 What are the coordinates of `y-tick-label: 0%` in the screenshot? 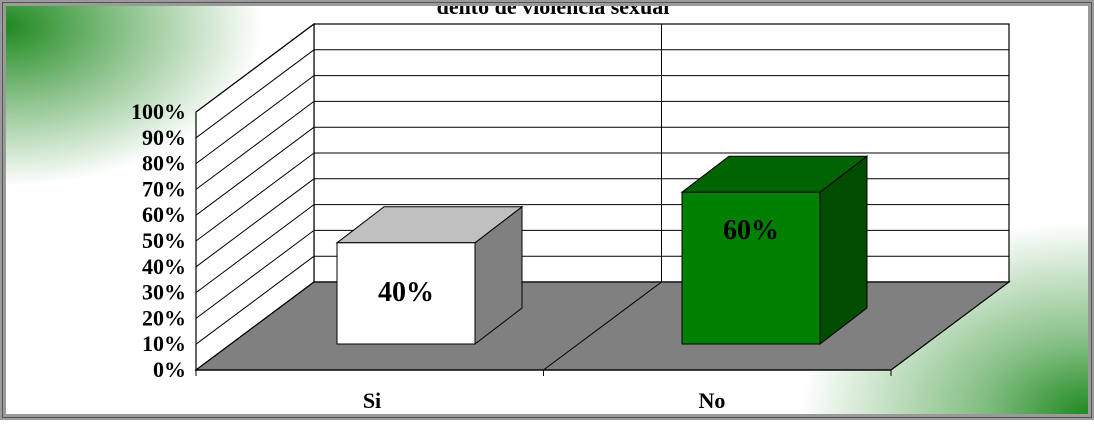 It's located at (169, 369).